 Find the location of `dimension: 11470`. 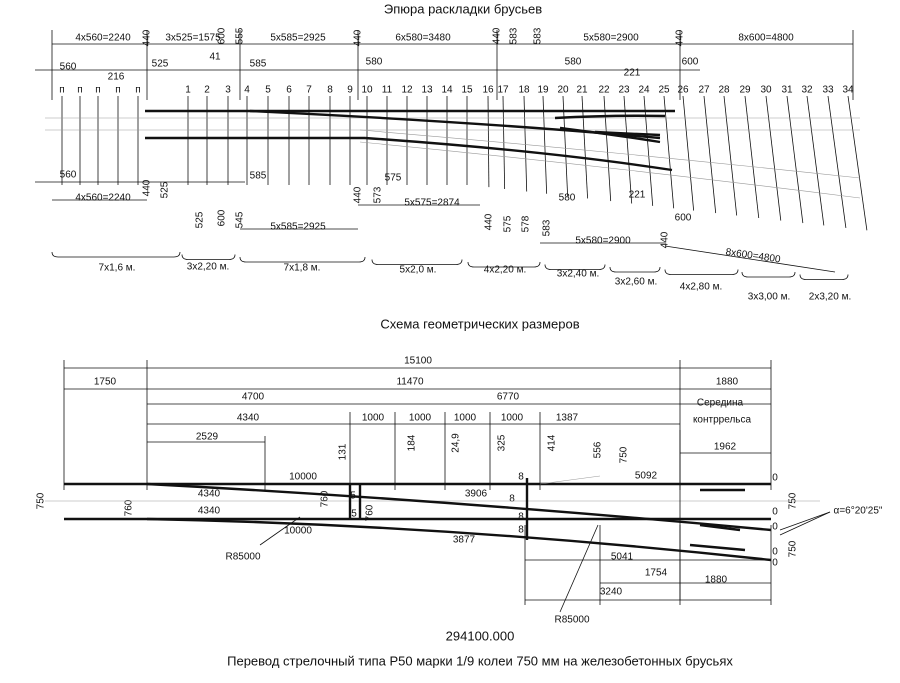

dimension: 11470 is located at coordinates (410, 382).